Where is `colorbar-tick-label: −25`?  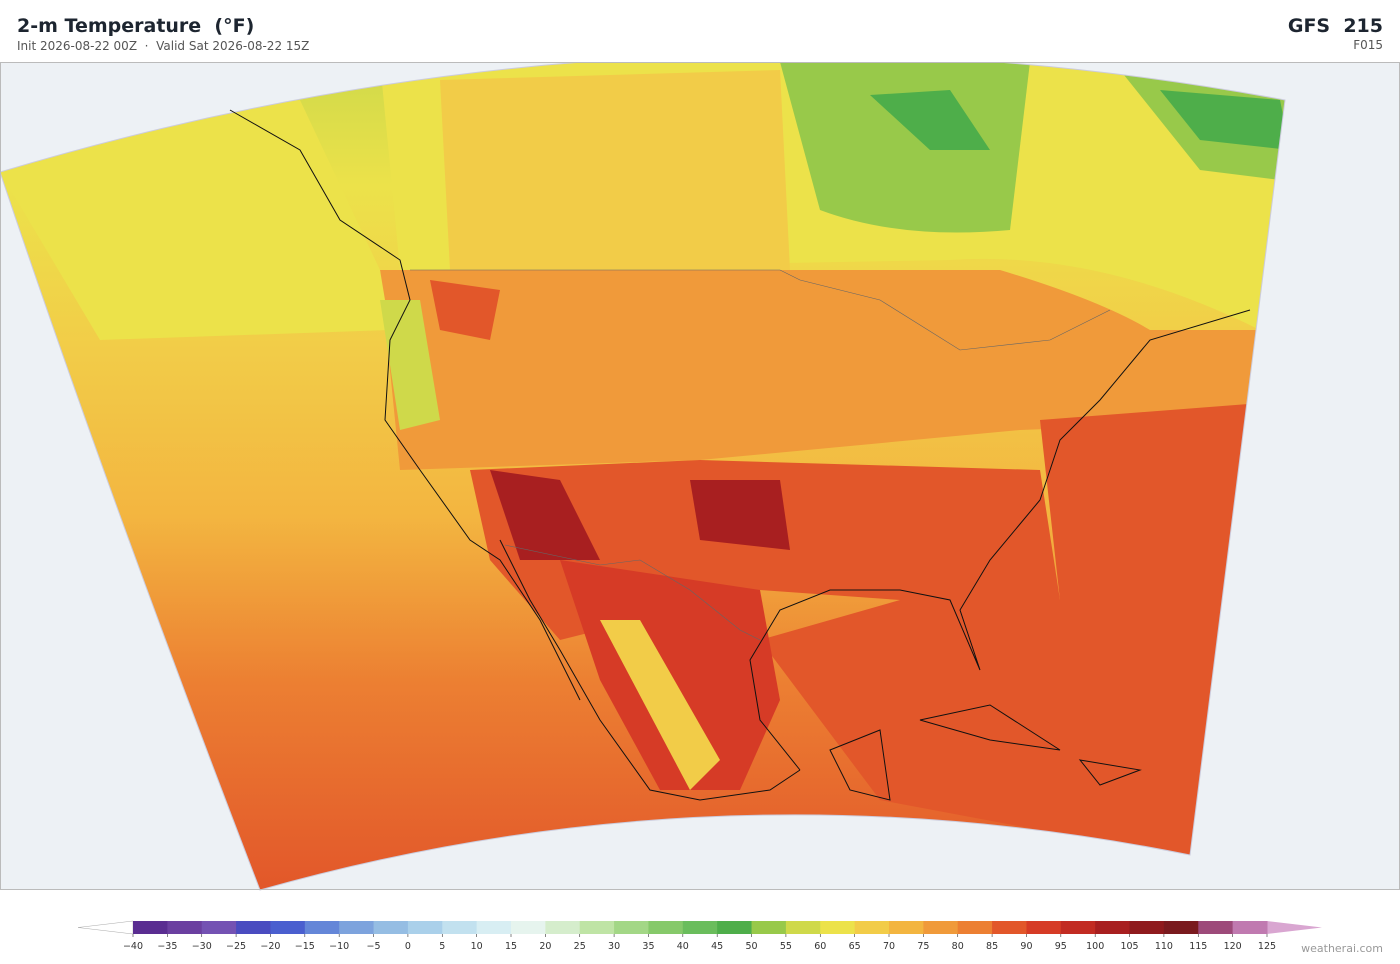 colorbar-tick-label: −25 is located at coordinates (236, 946).